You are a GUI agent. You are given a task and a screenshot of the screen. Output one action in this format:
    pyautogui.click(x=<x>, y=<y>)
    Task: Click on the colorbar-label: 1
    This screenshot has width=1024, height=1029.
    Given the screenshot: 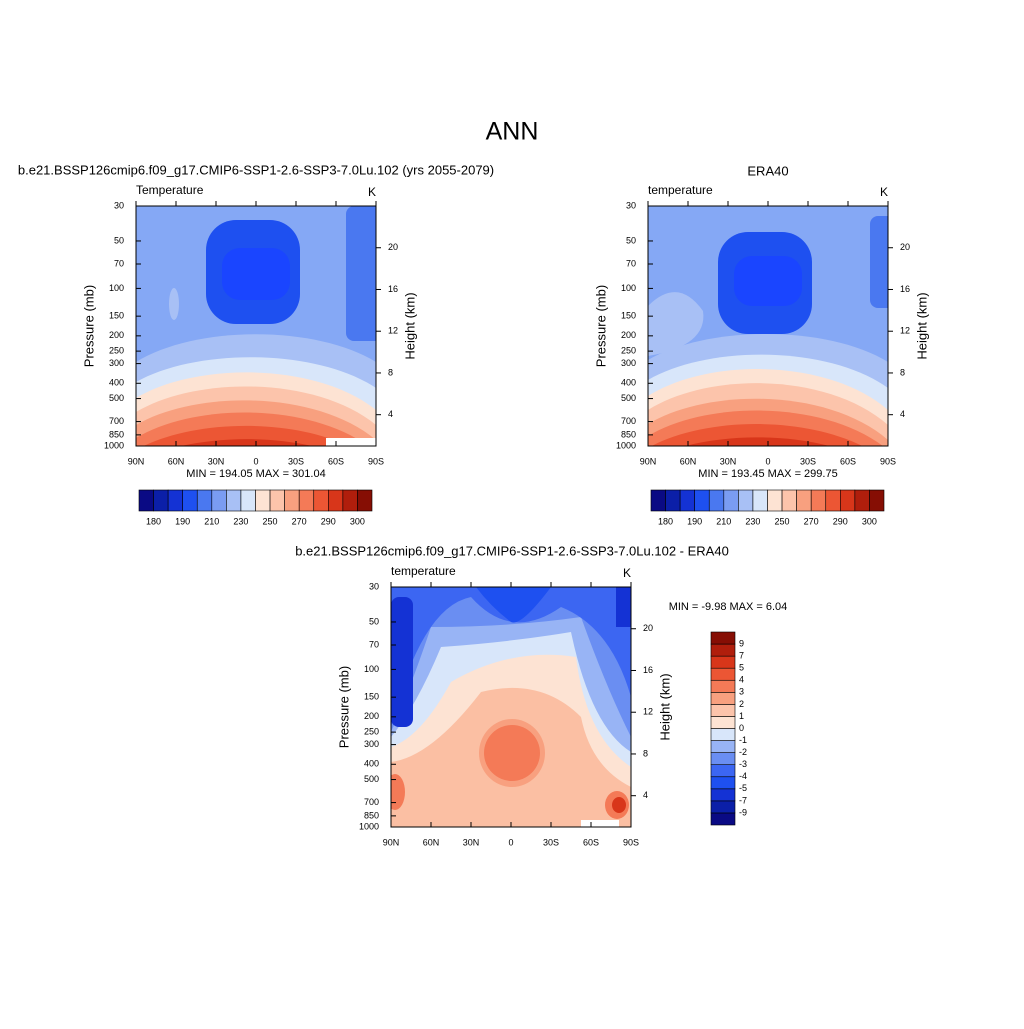 What is the action you would take?
    pyautogui.click(x=741, y=716)
    